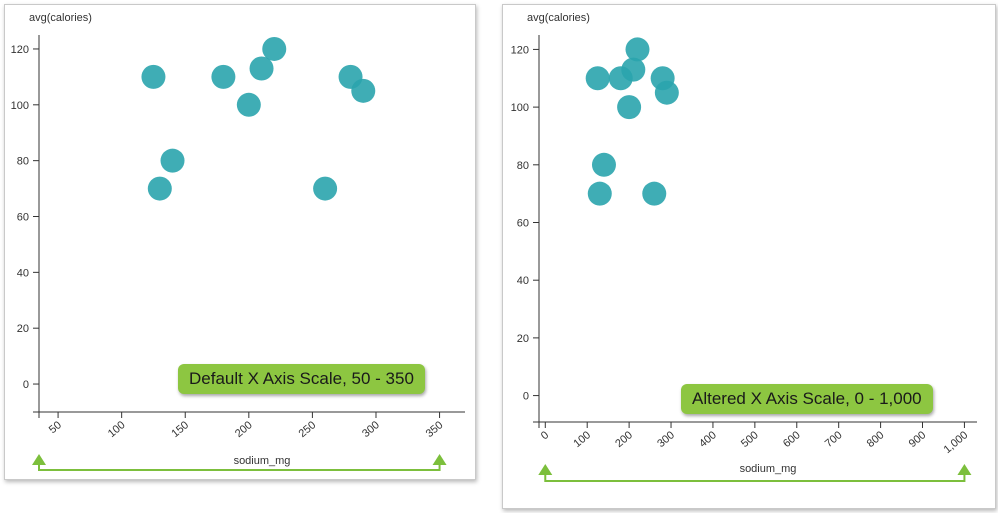  I want to click on x-tick-label: 0, so click(545, 435).